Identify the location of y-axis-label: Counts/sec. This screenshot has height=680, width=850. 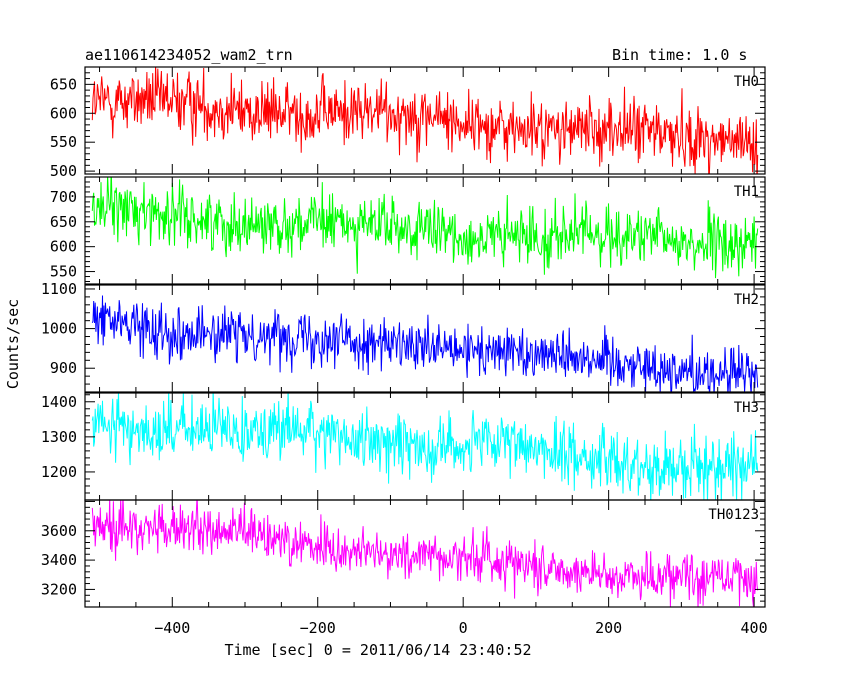
(13, 344).